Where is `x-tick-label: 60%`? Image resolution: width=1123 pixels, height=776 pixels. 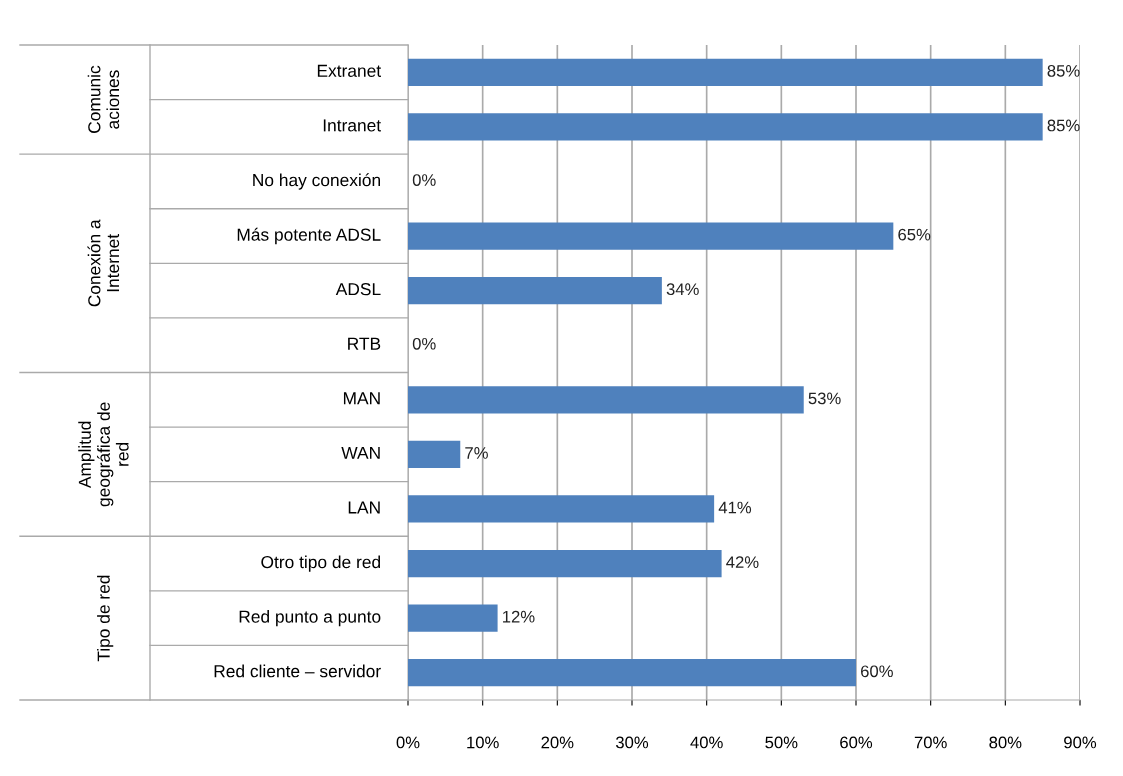 x-tick-label: 60% is located at coordinates (856, 742).